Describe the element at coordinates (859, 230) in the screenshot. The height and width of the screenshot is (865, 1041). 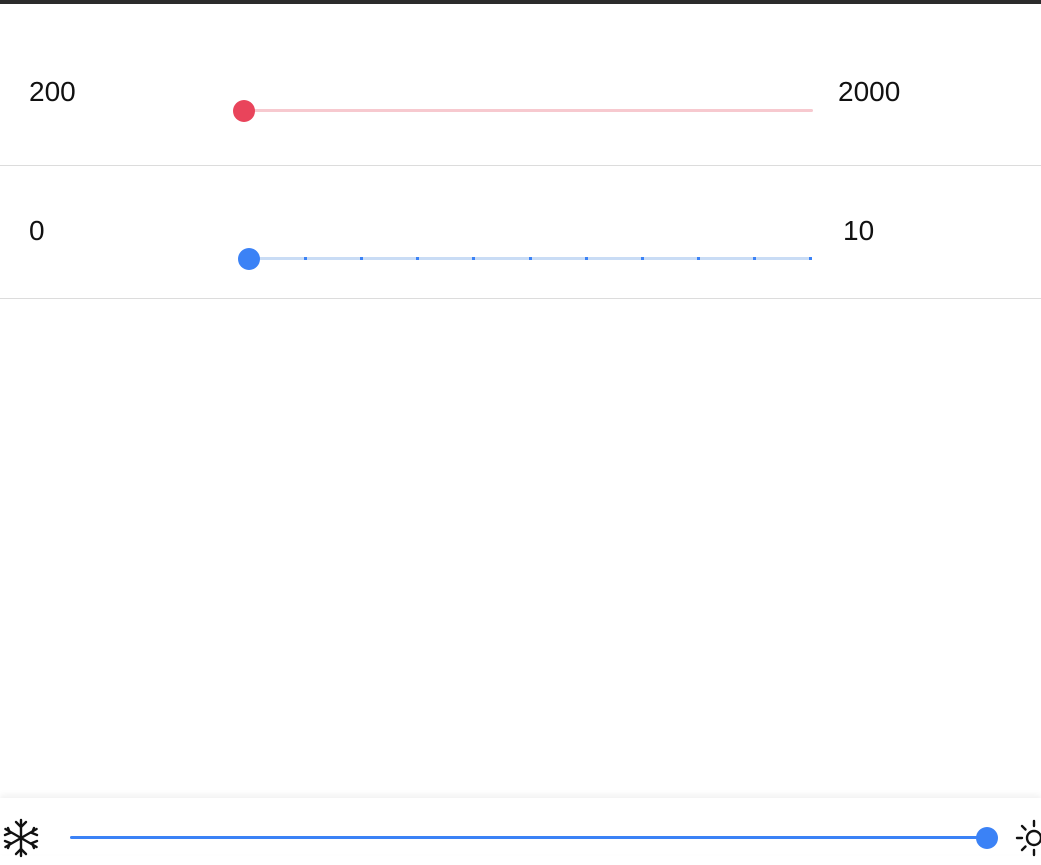
I see `step-slider-max-label: 10` at that location.